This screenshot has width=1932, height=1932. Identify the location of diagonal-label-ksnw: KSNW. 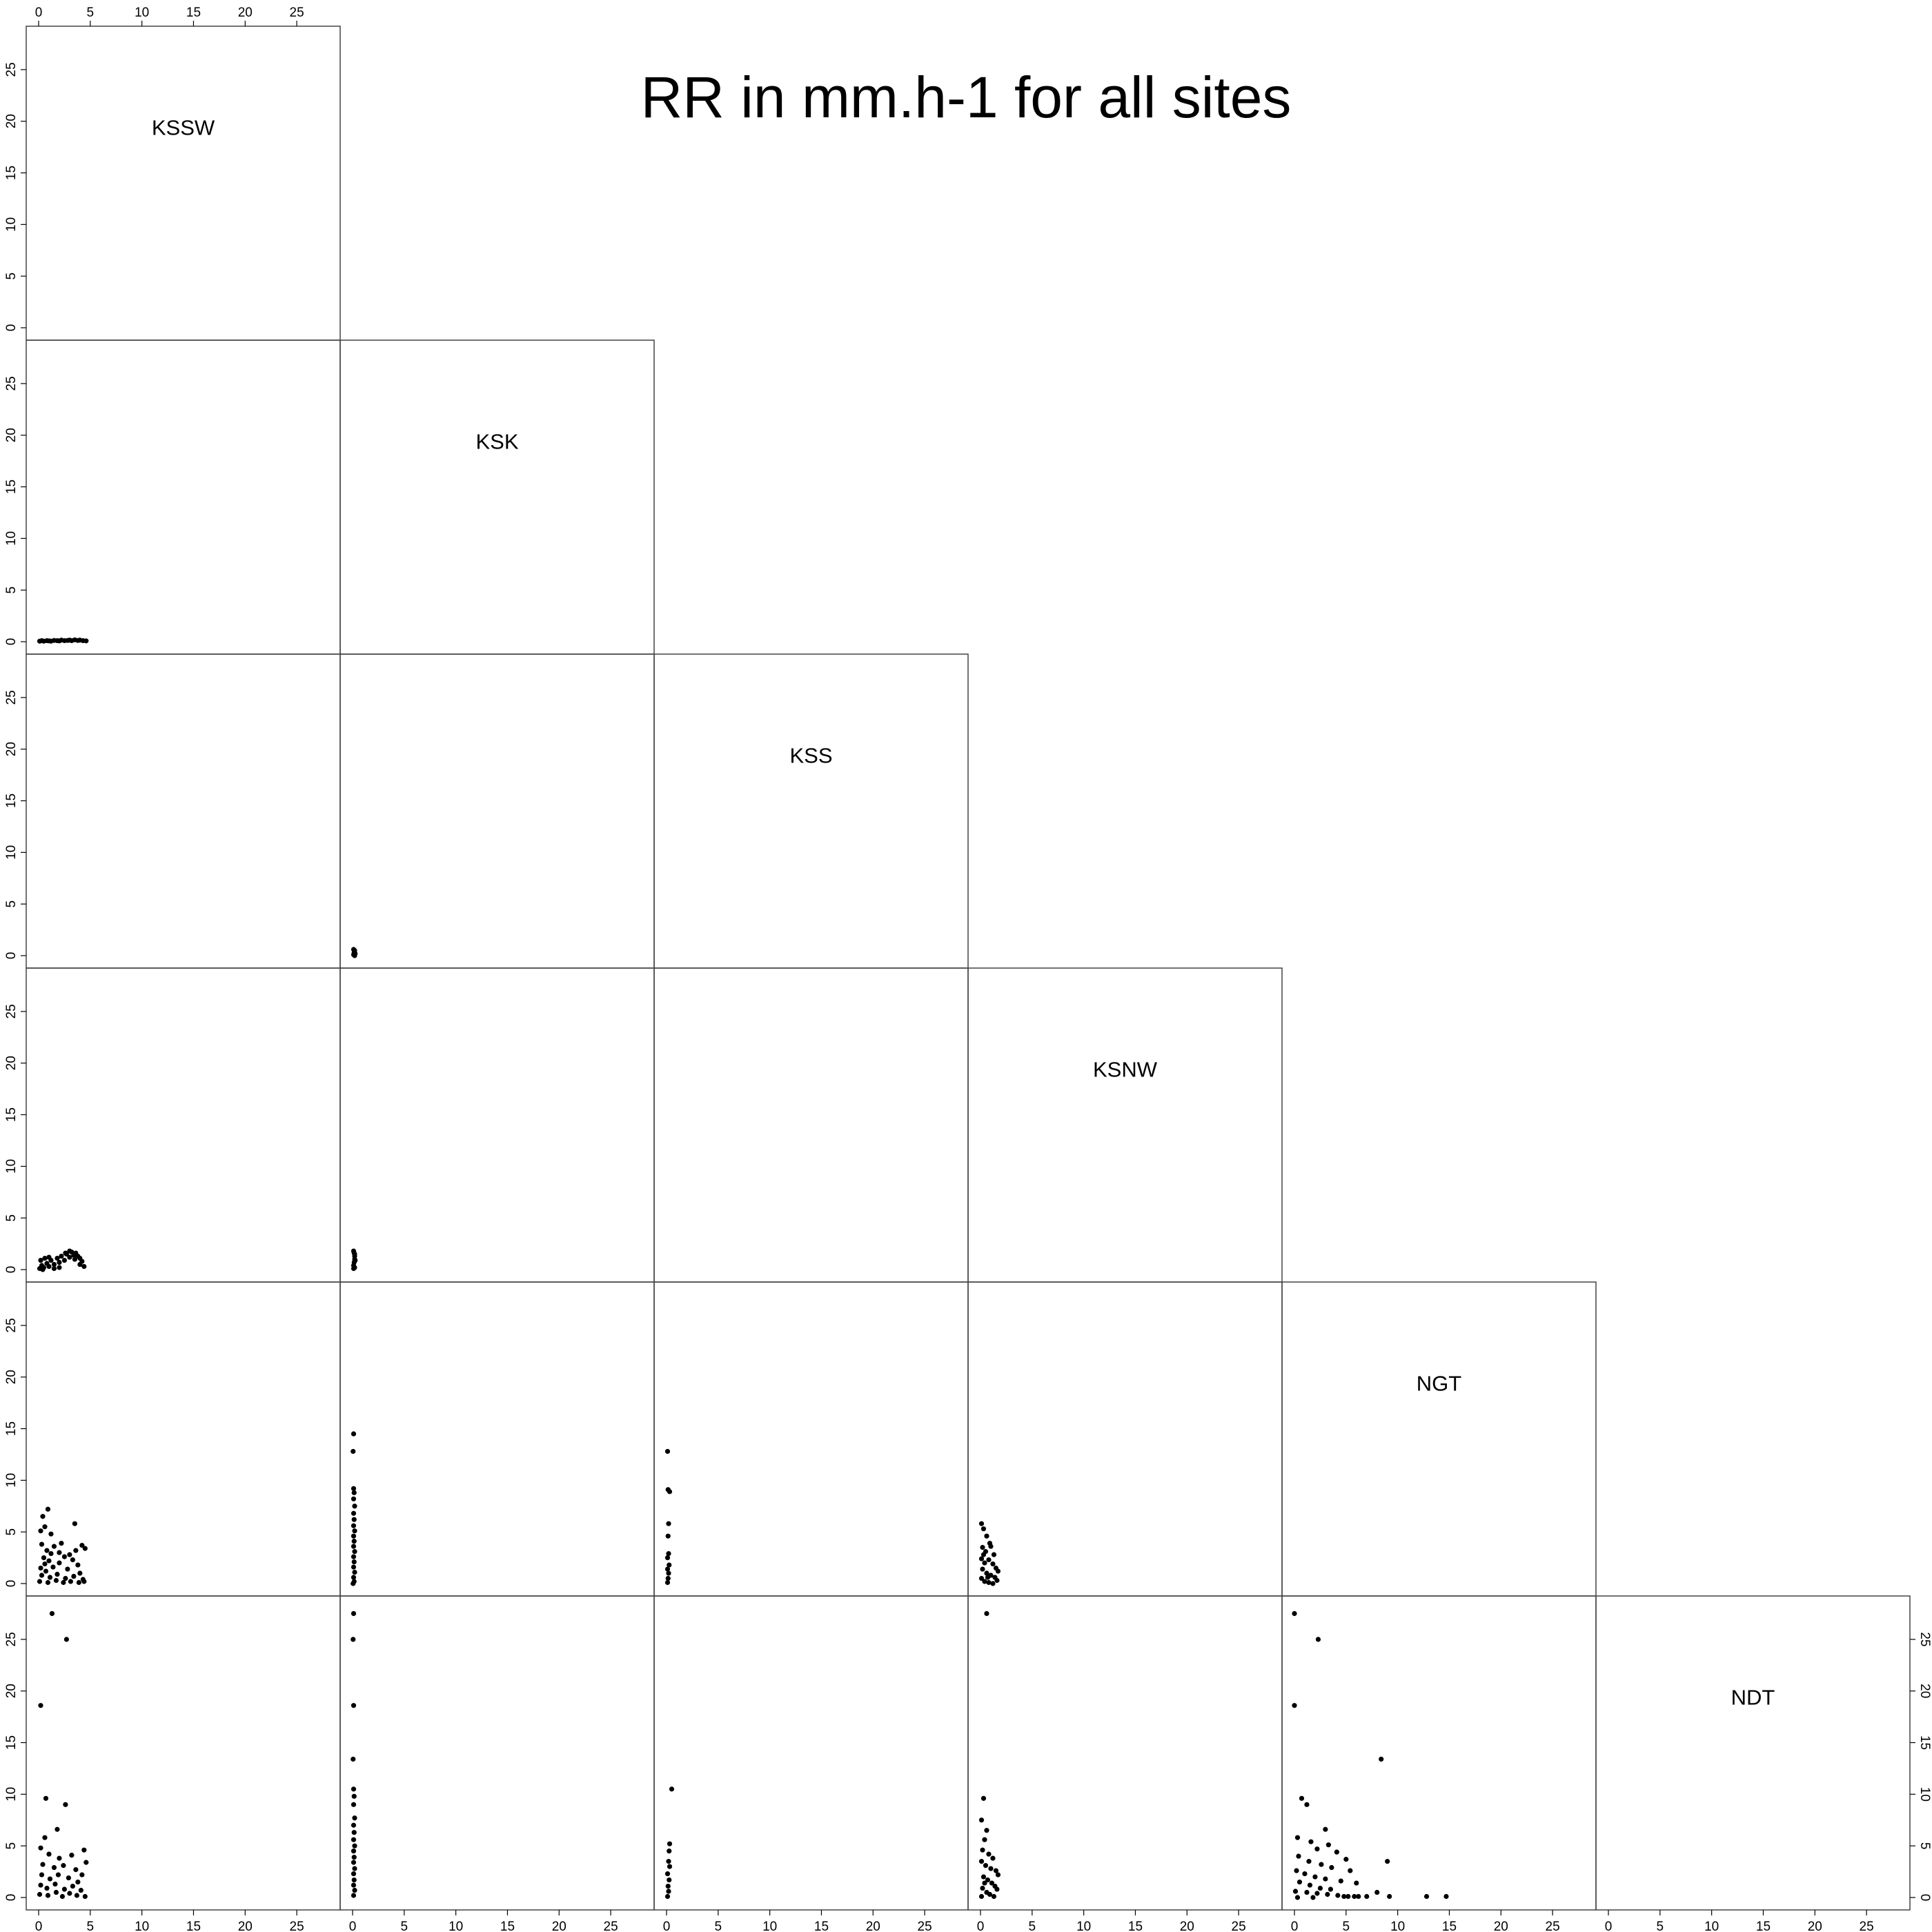
(1125, 1070).